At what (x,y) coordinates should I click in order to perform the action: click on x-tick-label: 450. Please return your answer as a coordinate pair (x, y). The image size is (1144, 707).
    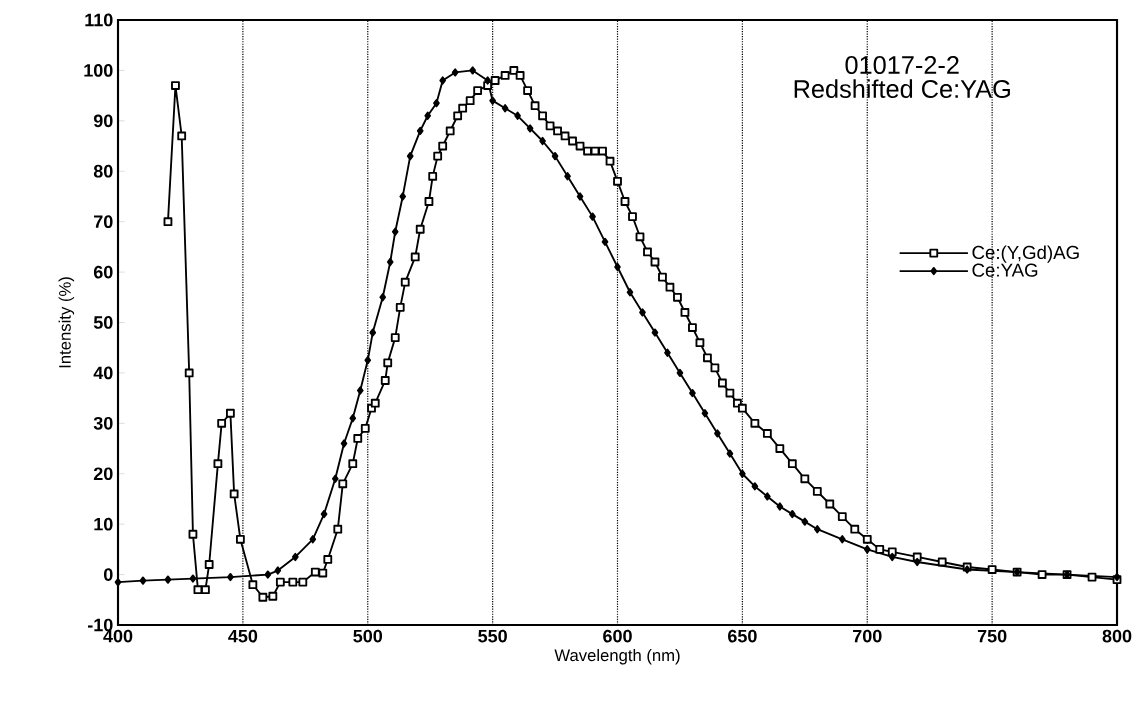
    Looking at the image, I should click on (243, 636).